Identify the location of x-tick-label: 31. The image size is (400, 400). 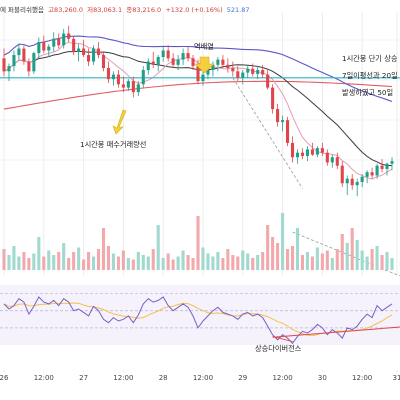
(396, 378).